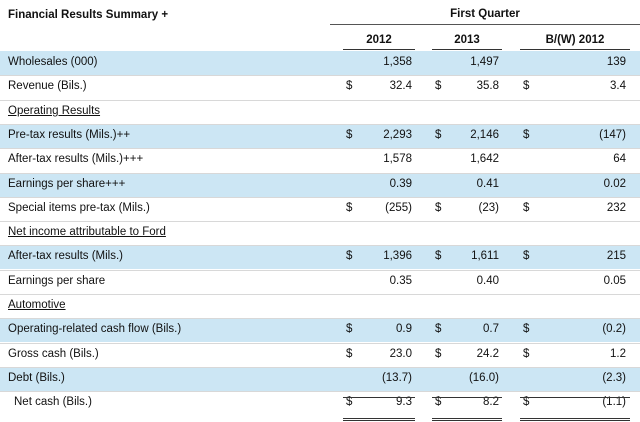  Describe the element at coordinates (484, 159) in the screenshot. I see `cell-value: 1,642` at that location.